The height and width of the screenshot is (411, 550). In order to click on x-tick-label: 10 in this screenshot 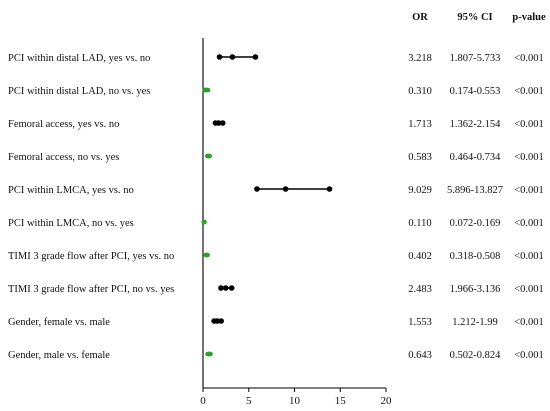, I will do `click(295, 401)`.